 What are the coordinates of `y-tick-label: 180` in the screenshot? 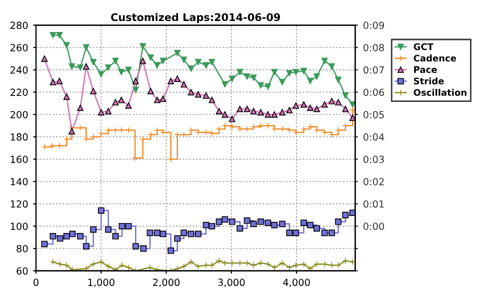 It's located at (19, 137).